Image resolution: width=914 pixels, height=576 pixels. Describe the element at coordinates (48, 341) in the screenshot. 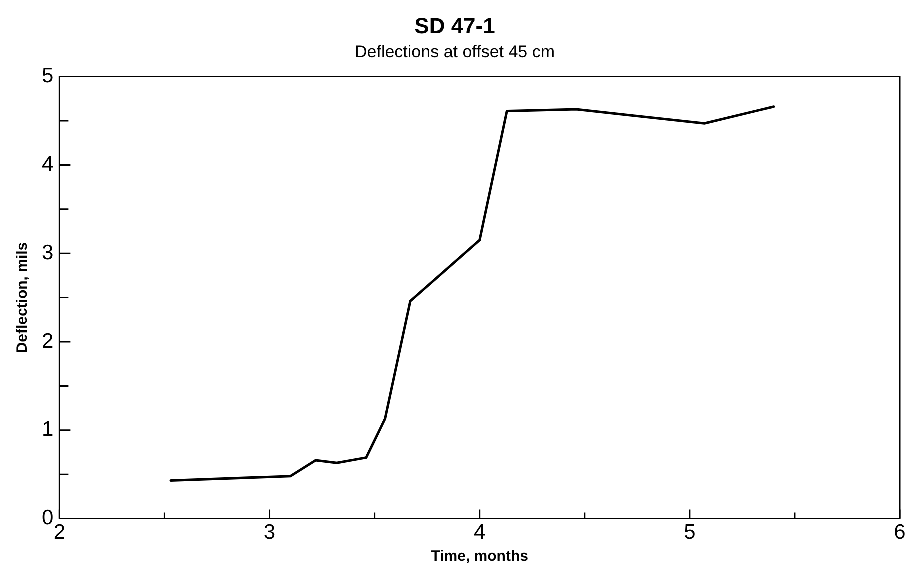

I see `y-tick-label: 2` at that location.